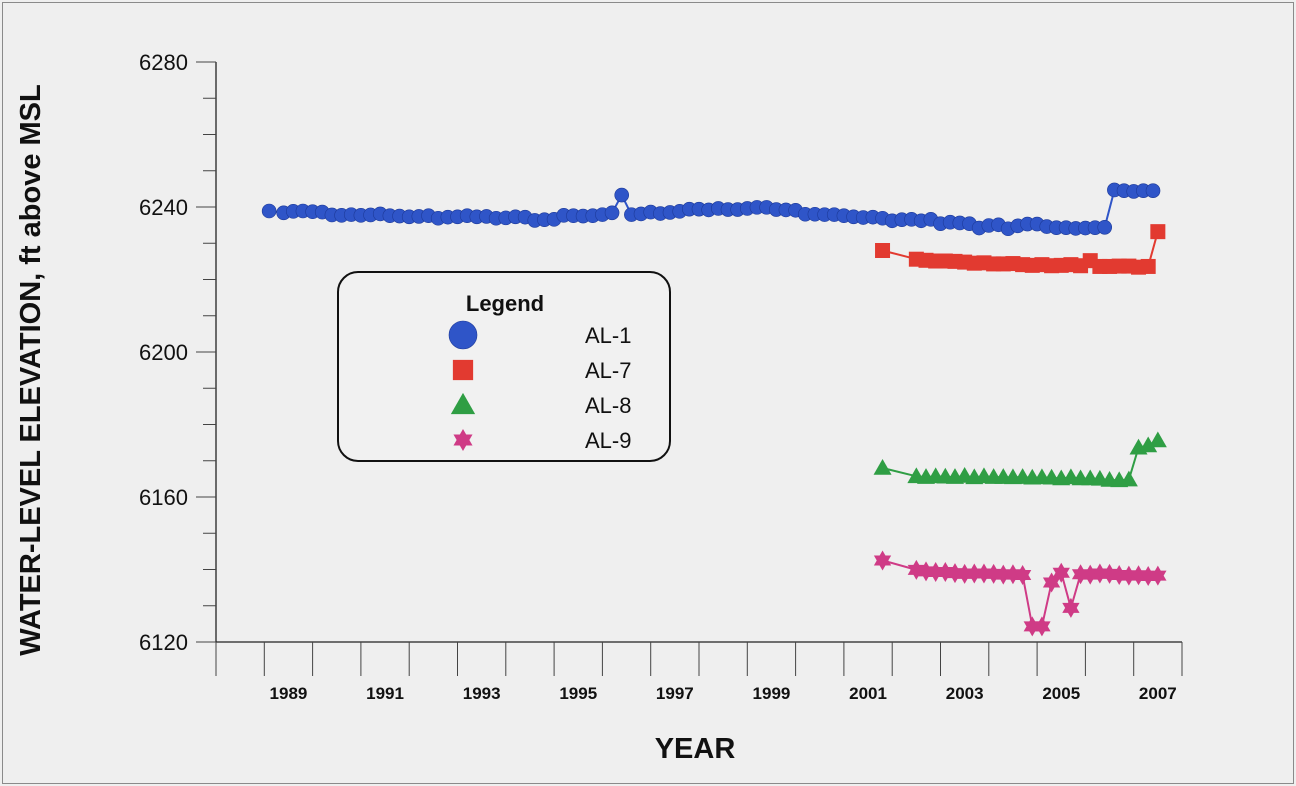  What do you see at coordinates (482, 693) in the screenshot?
I see `x-tick-label: 1993` at bounding box center [482, 693].